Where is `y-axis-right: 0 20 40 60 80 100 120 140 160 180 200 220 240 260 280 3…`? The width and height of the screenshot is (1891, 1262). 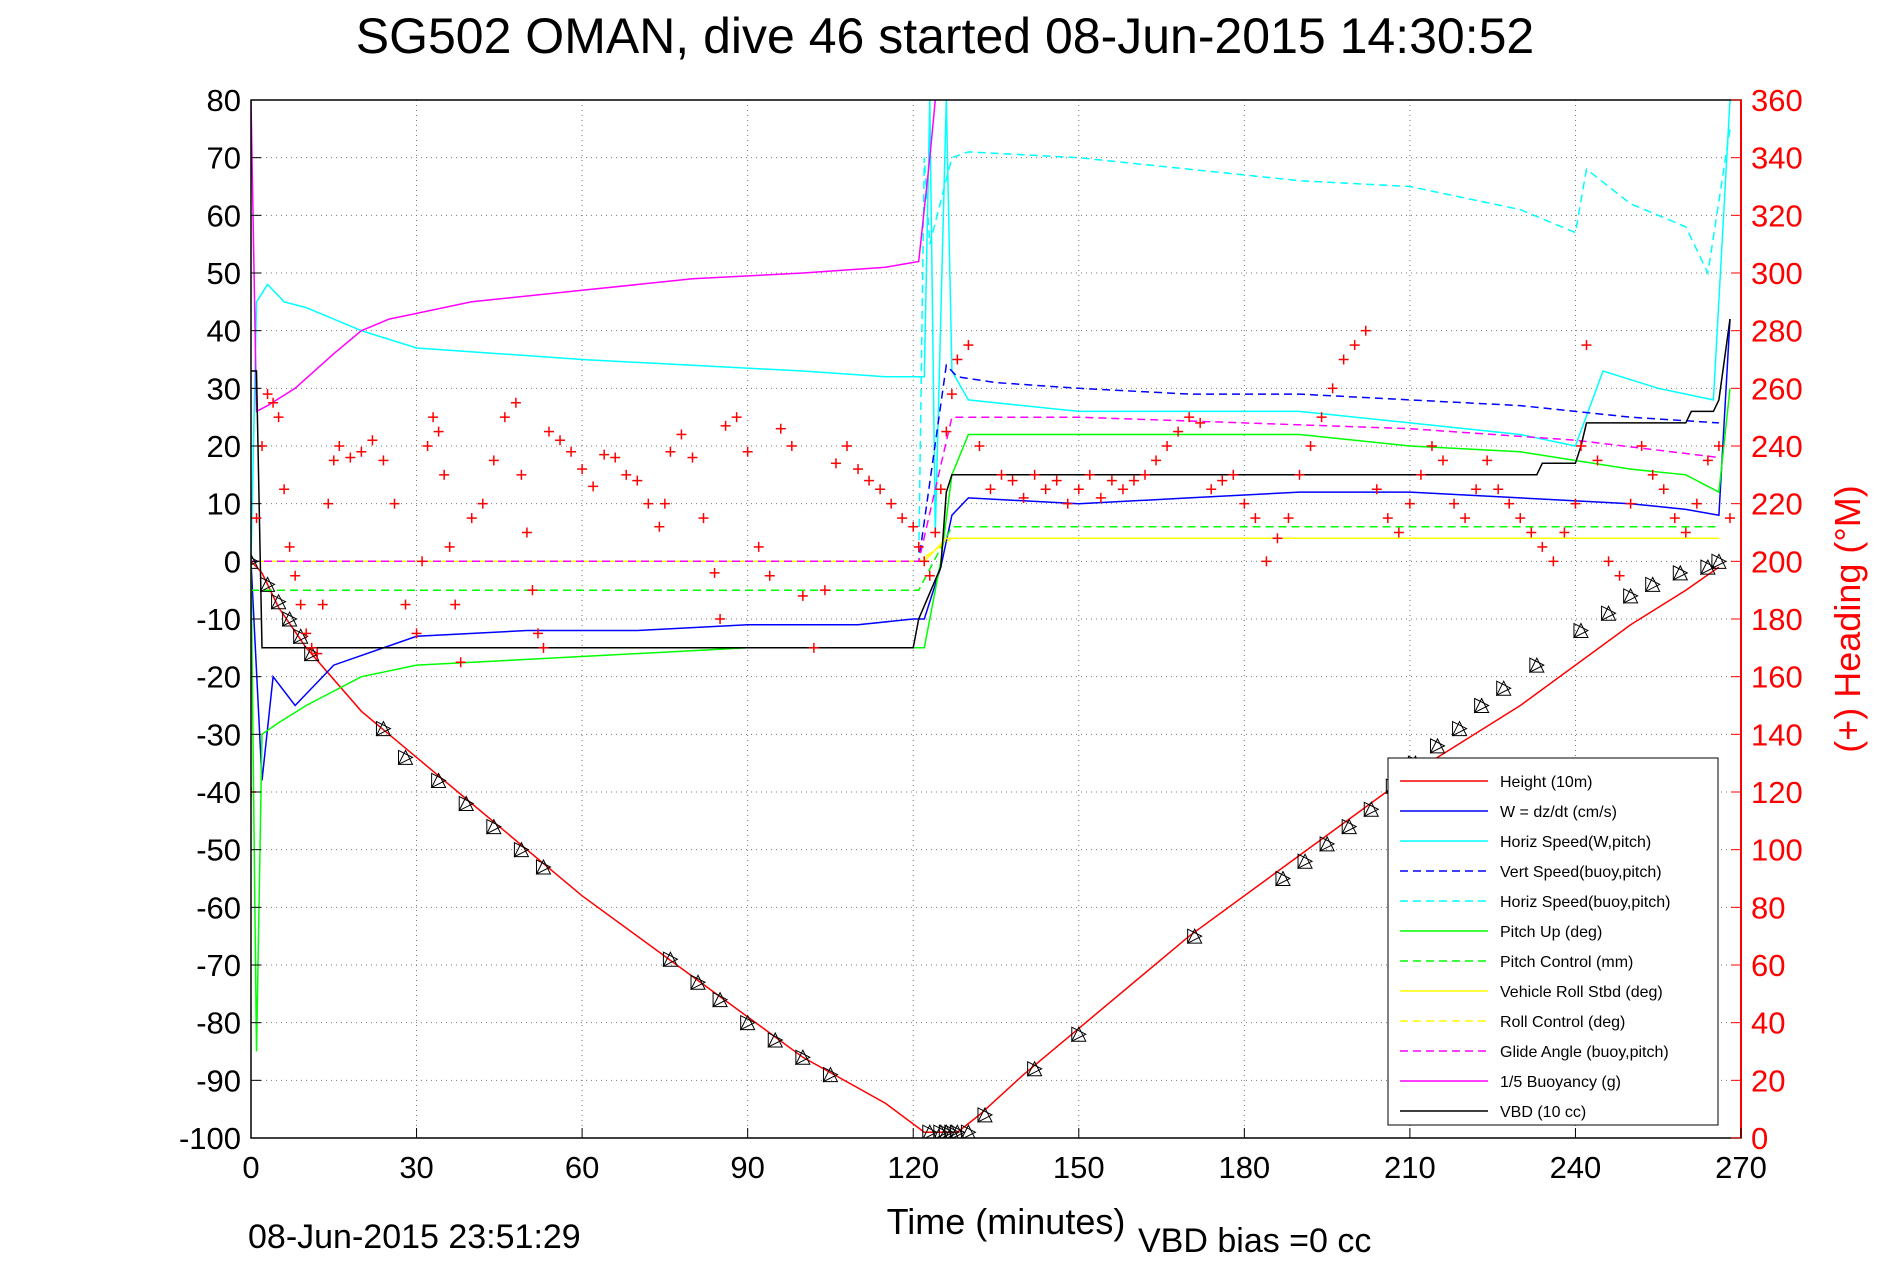 y-axis-right: 0 20 40 60 80 100 120 140 160 180 200 220 240 260 280 3… is located at coordinates (1767, 619).